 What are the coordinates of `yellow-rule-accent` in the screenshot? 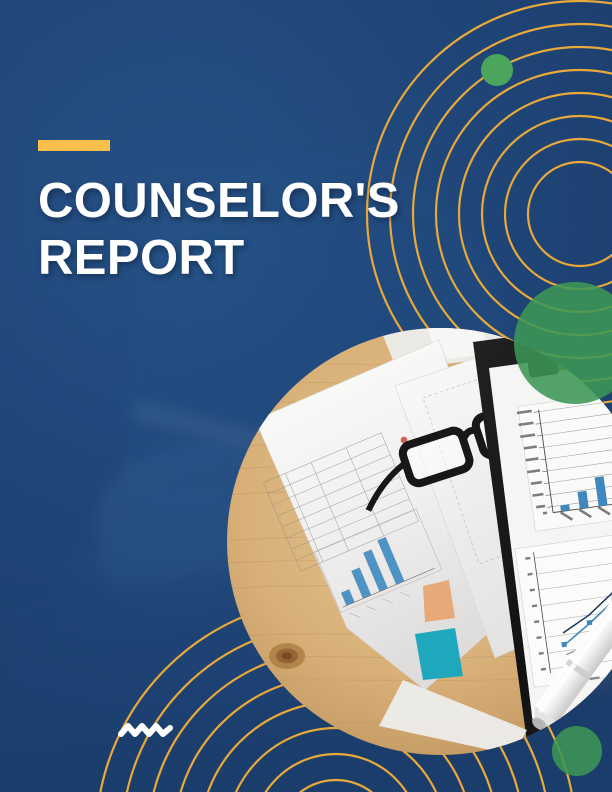 It's located at (74, 145).